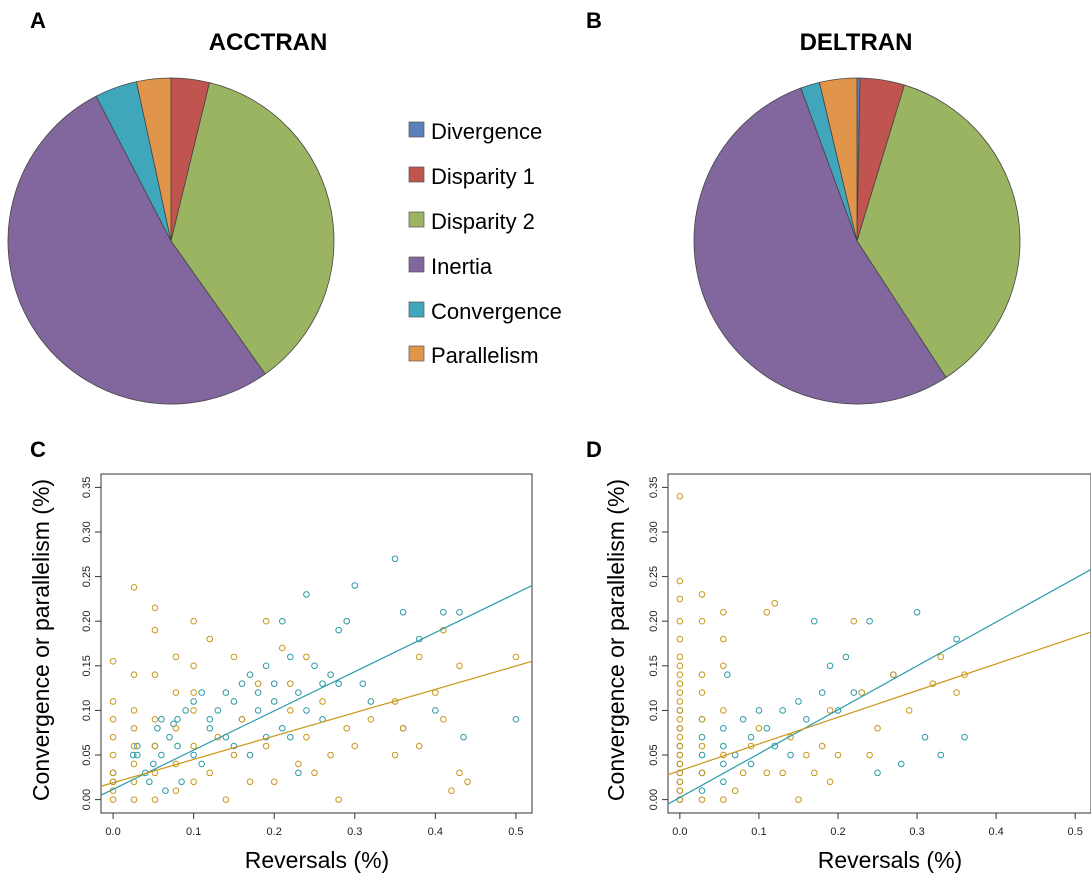 This screenshot has width=1091, height=875. Describe the element at coordinates (594, 449) in the screenshot. I see `panel-label-d: D` at that location.